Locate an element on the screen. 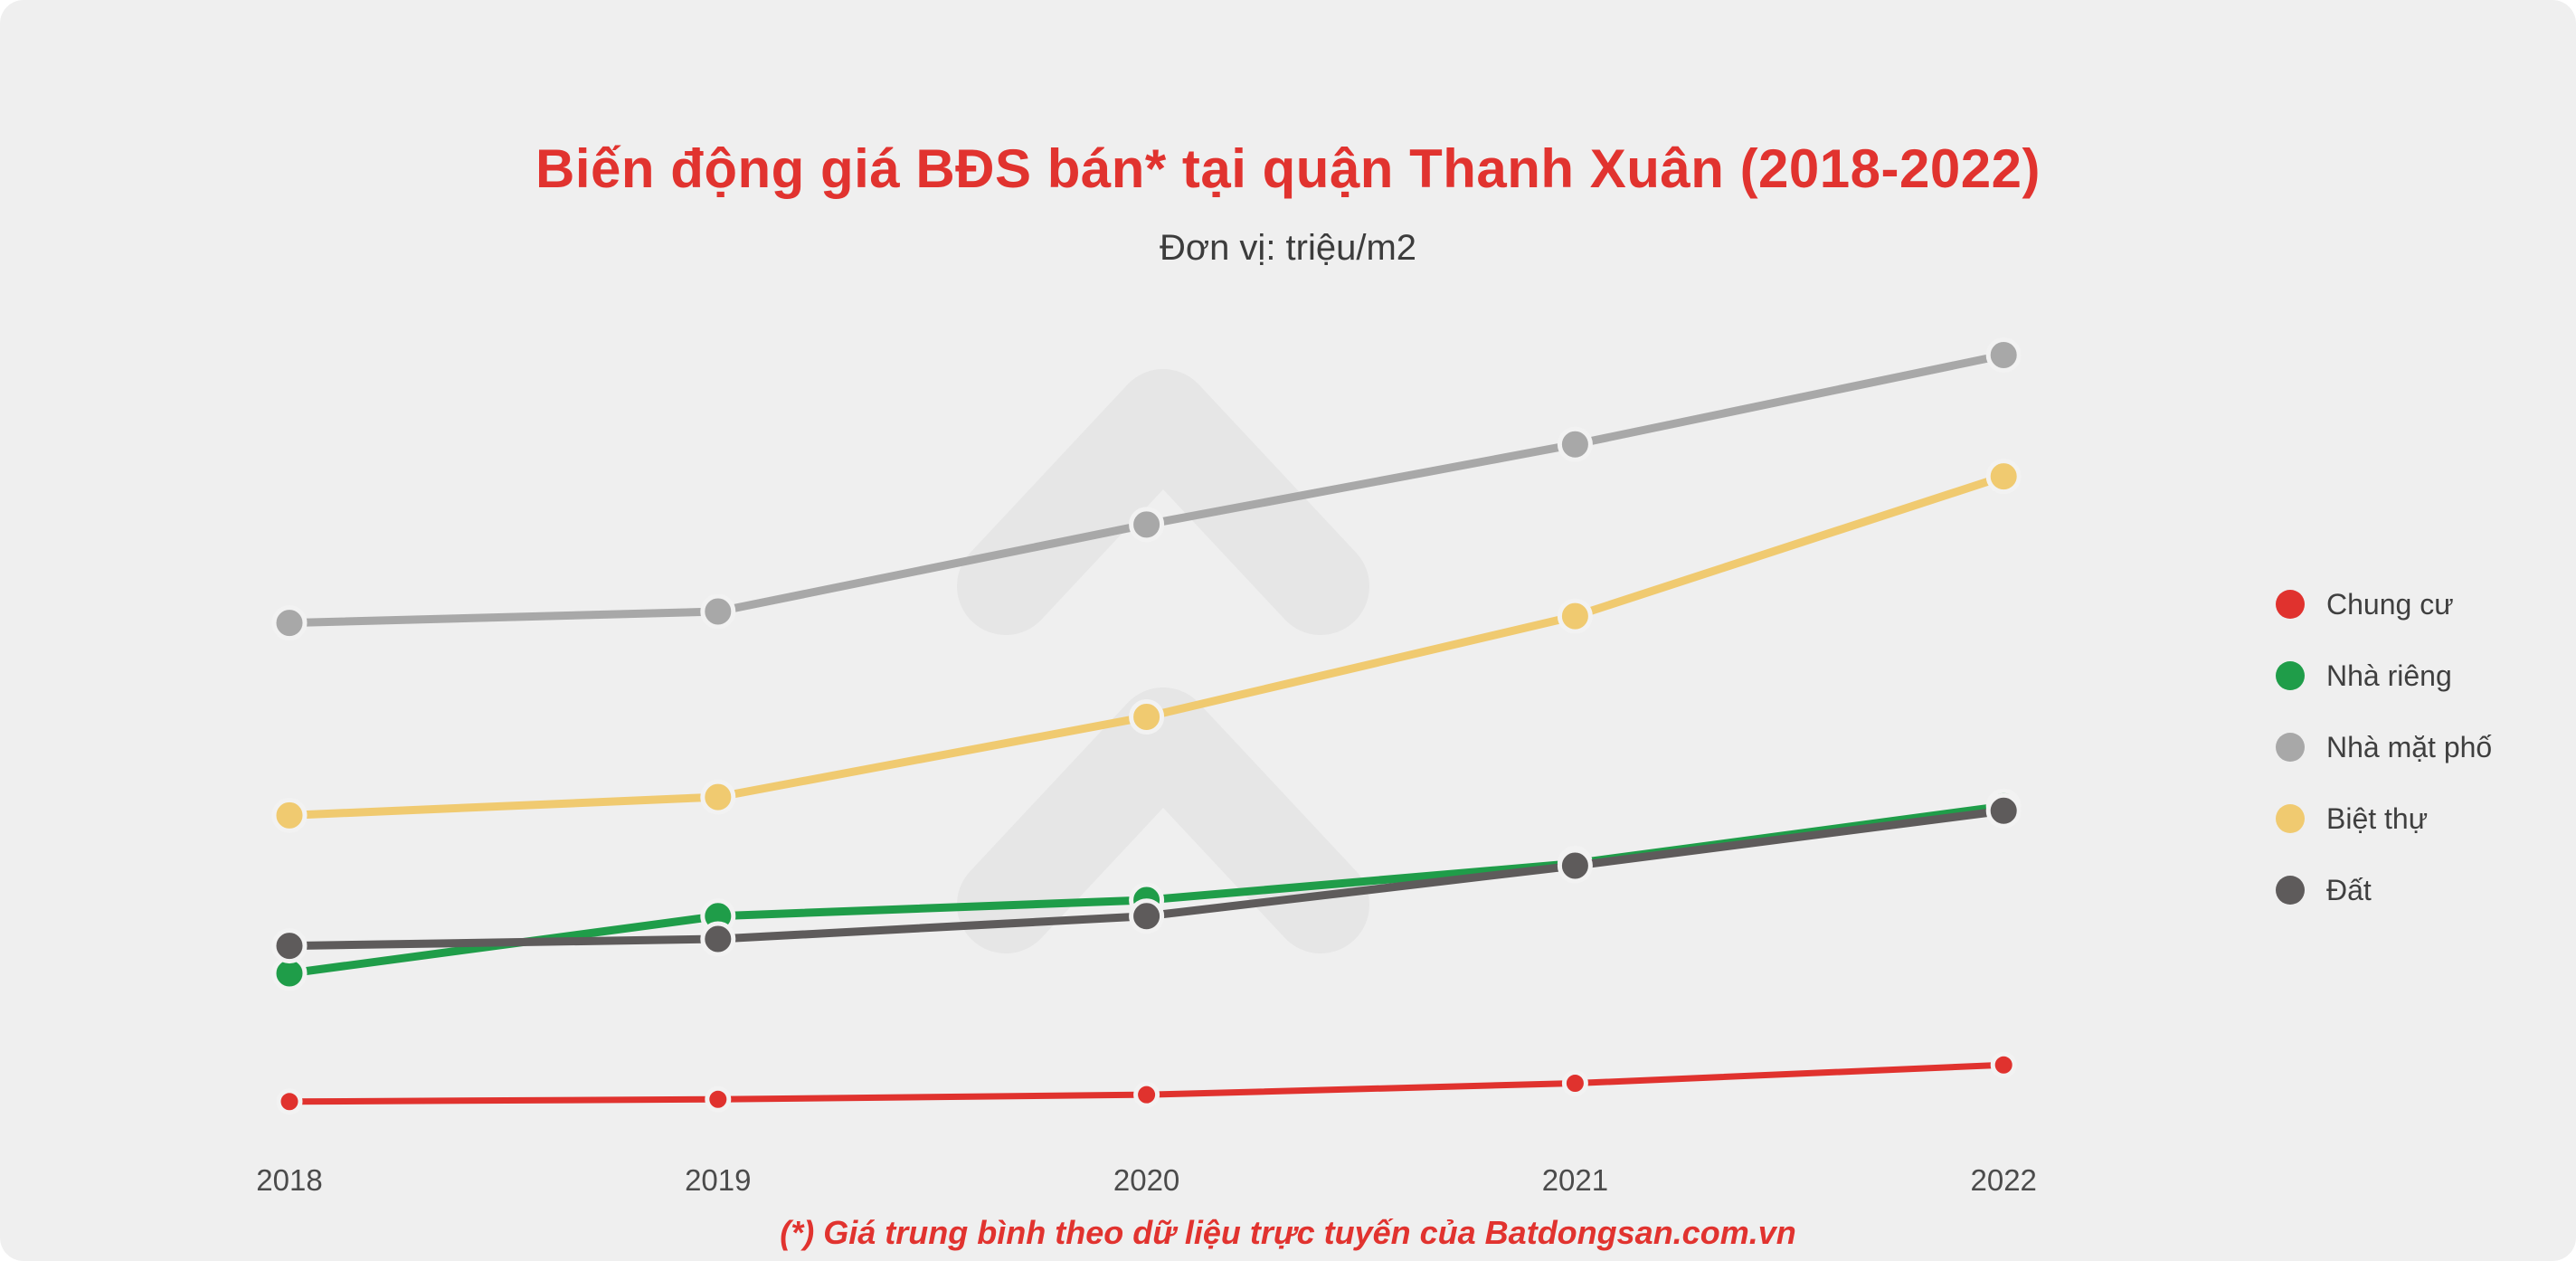  legend-label-nha-mat-pho: Nhà mặt phố is located at coordinates (2410, 746).